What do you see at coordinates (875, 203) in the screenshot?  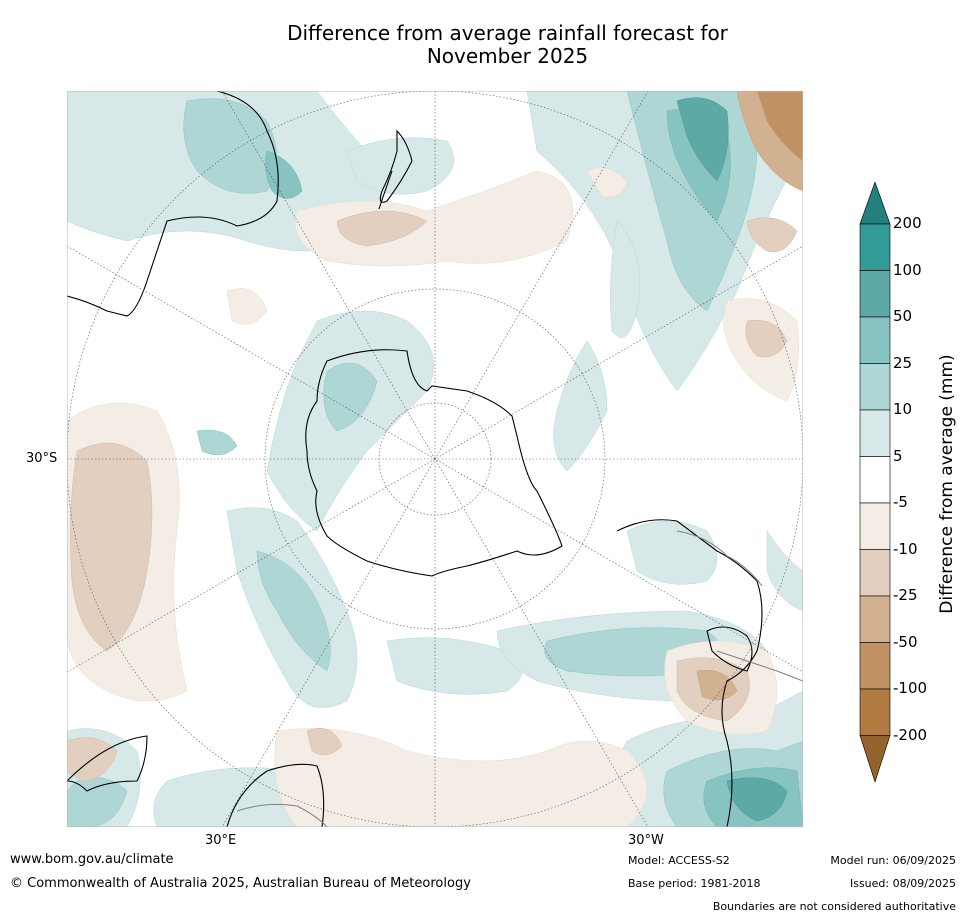 I see `colorbar-extend-top` at bounding box center [875, 203].